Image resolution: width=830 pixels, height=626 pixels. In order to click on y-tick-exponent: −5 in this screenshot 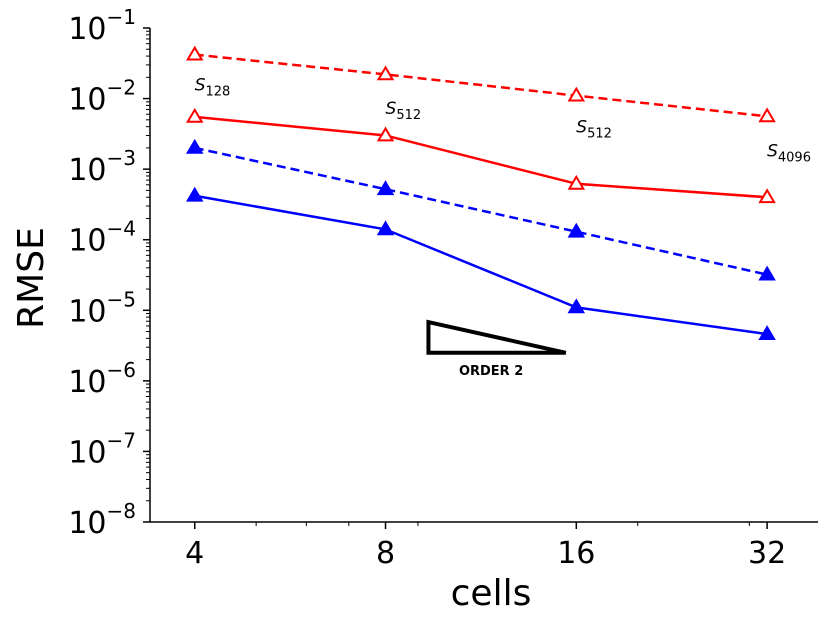, I will do `click(121, 299)`.